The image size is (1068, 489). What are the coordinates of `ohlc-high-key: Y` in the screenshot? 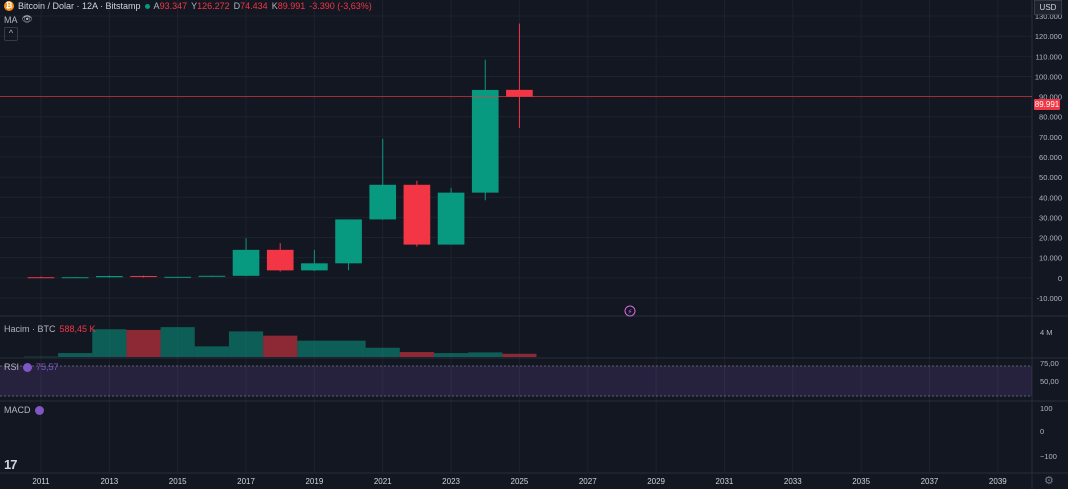 It's located at (194, 6).